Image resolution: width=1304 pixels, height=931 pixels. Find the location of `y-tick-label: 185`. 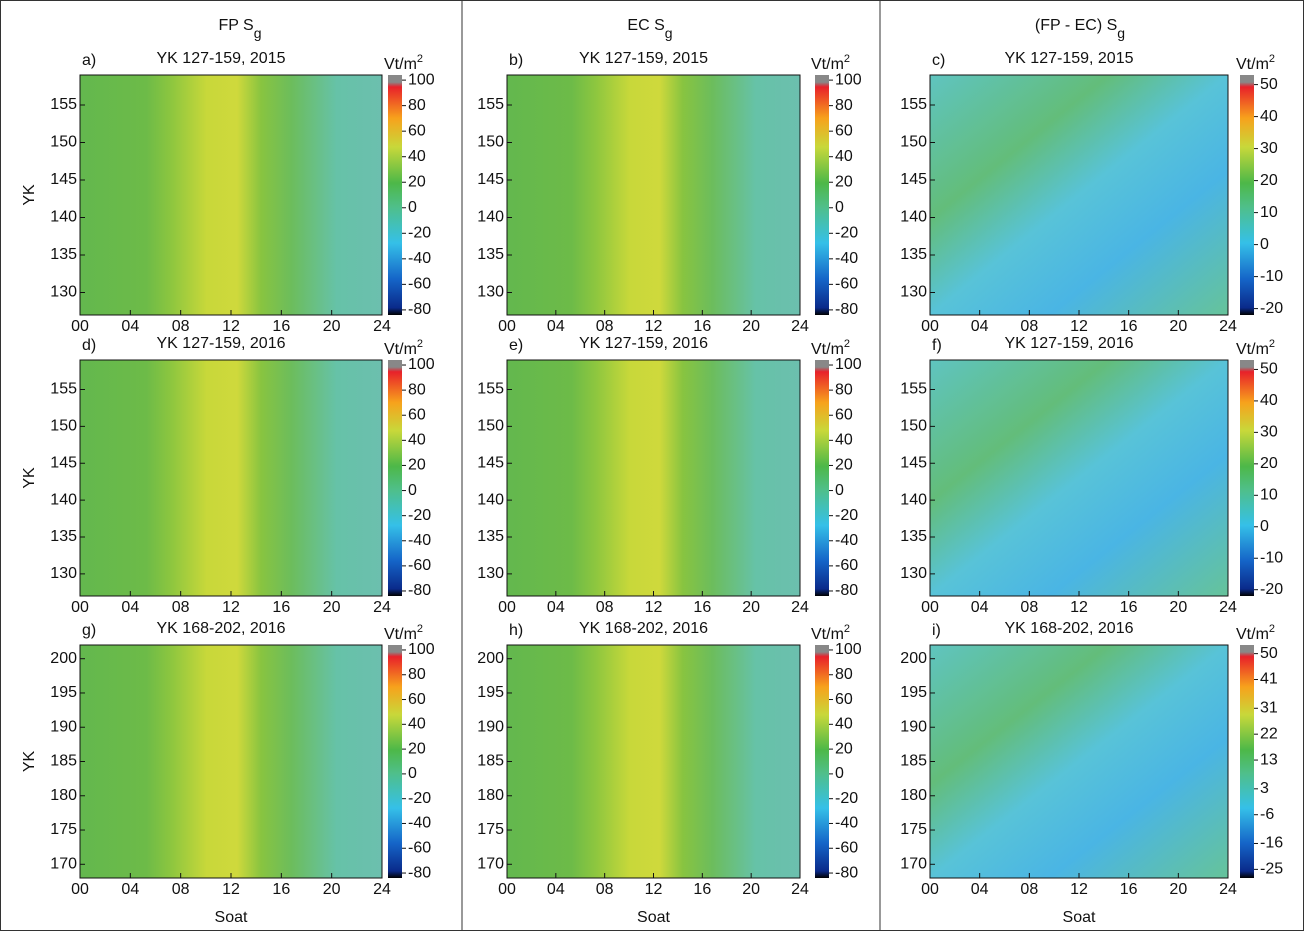

y-tick-label: 185 is located at coordinates (63, 761).